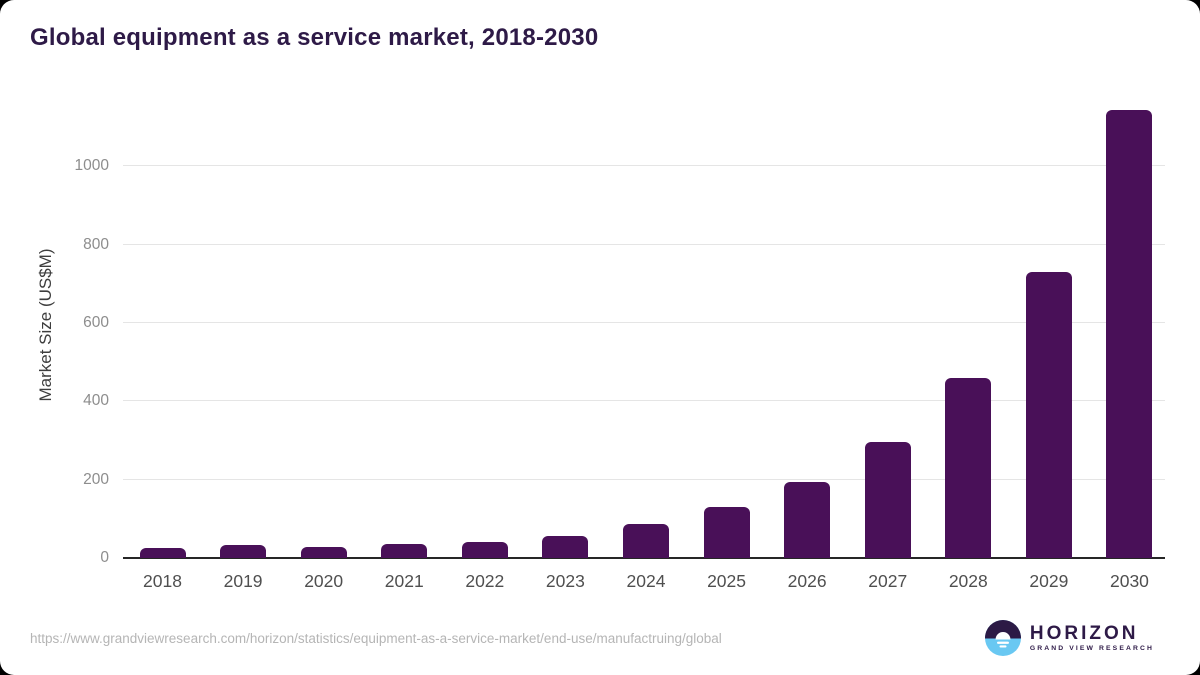 Image resolution: width=1200 pixels, height=675 pixels. What do you see at coordinates (1002, 638) in the screenshot?
I see `sun-horizon-icon` at bounding box center [1002, 638].